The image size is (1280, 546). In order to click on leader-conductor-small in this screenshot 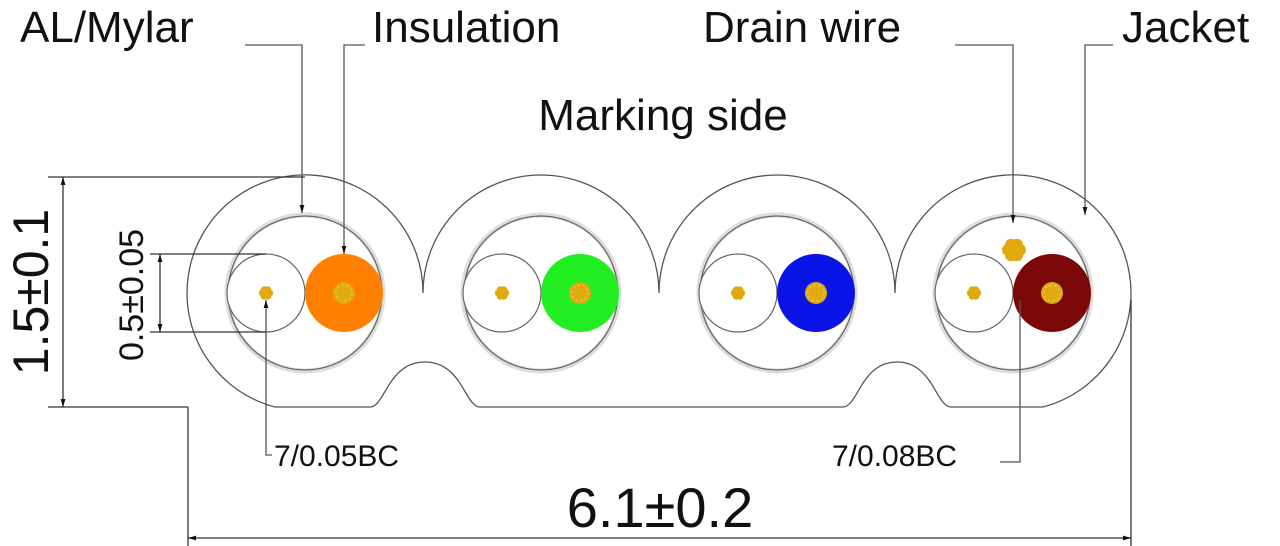, I will do `click(267, 378)`.